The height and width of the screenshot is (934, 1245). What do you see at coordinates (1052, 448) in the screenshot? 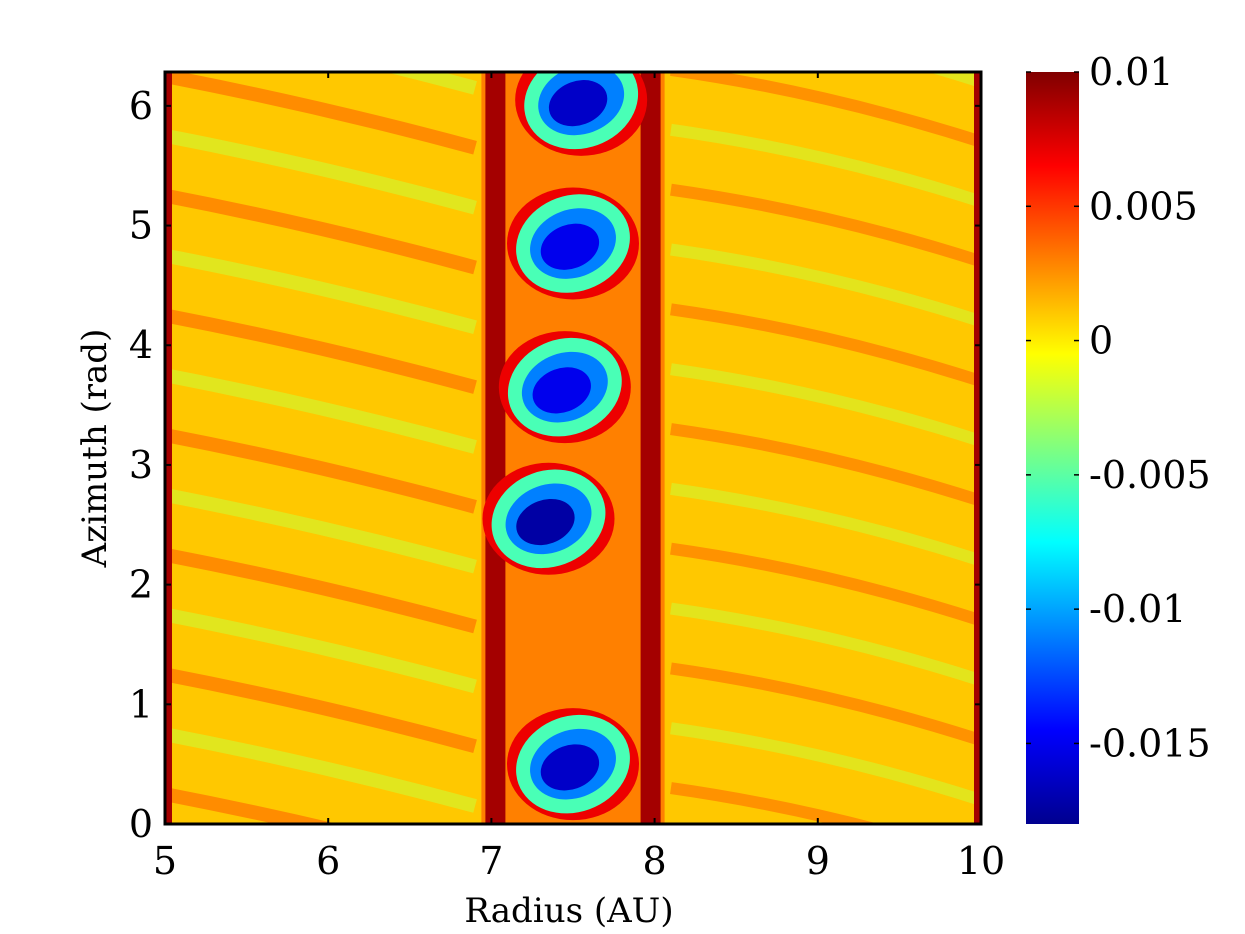
I see `colorbar-strip` at bounding box center [1052, 448].